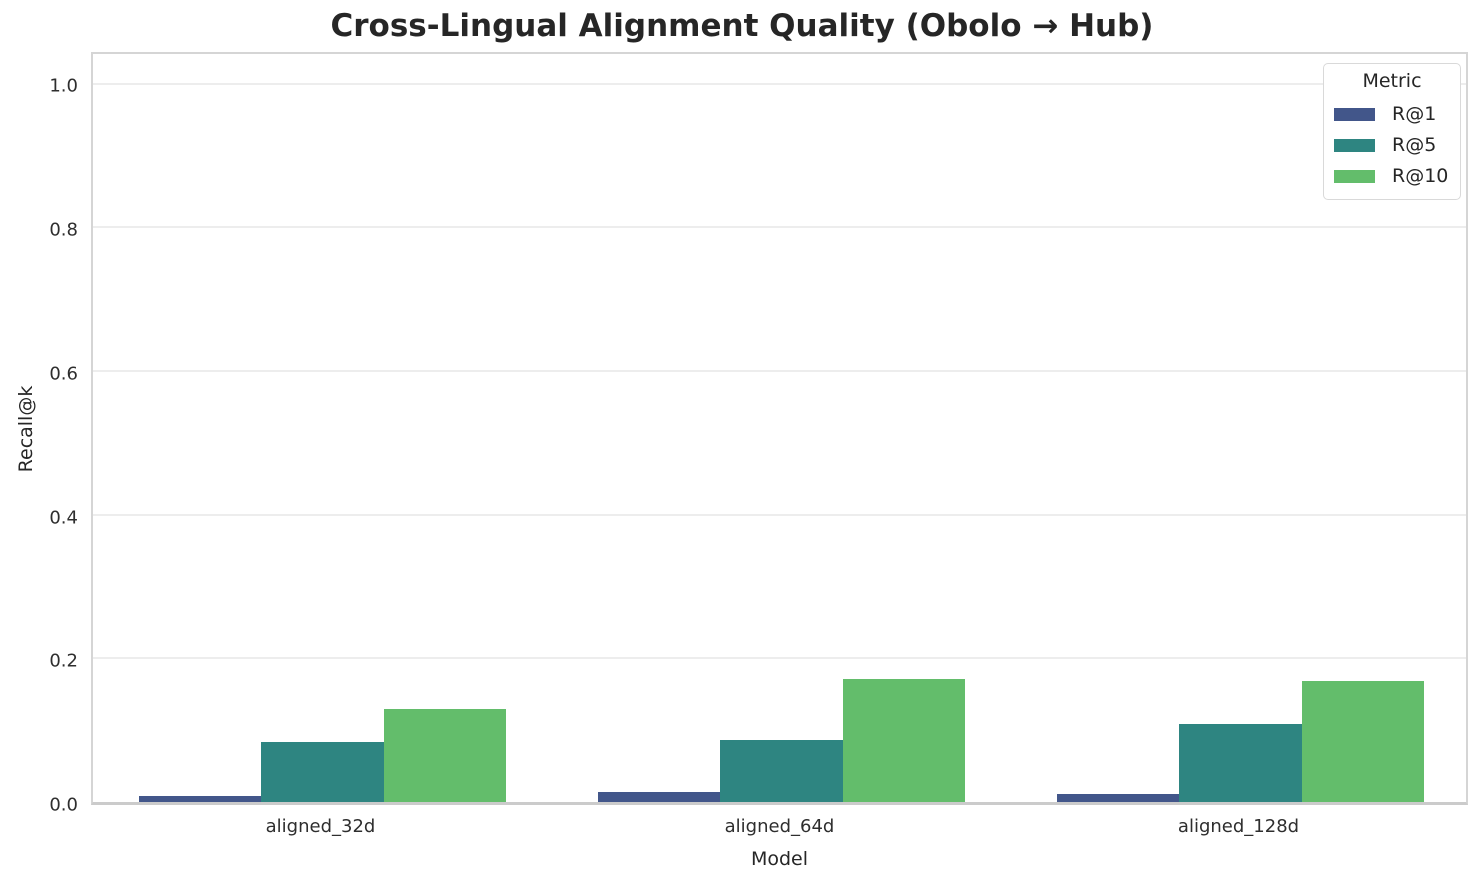  Describe the element at coordinates (779, 826) in the screenshot. I see `x-tick-label: aligned_64d` at that location.